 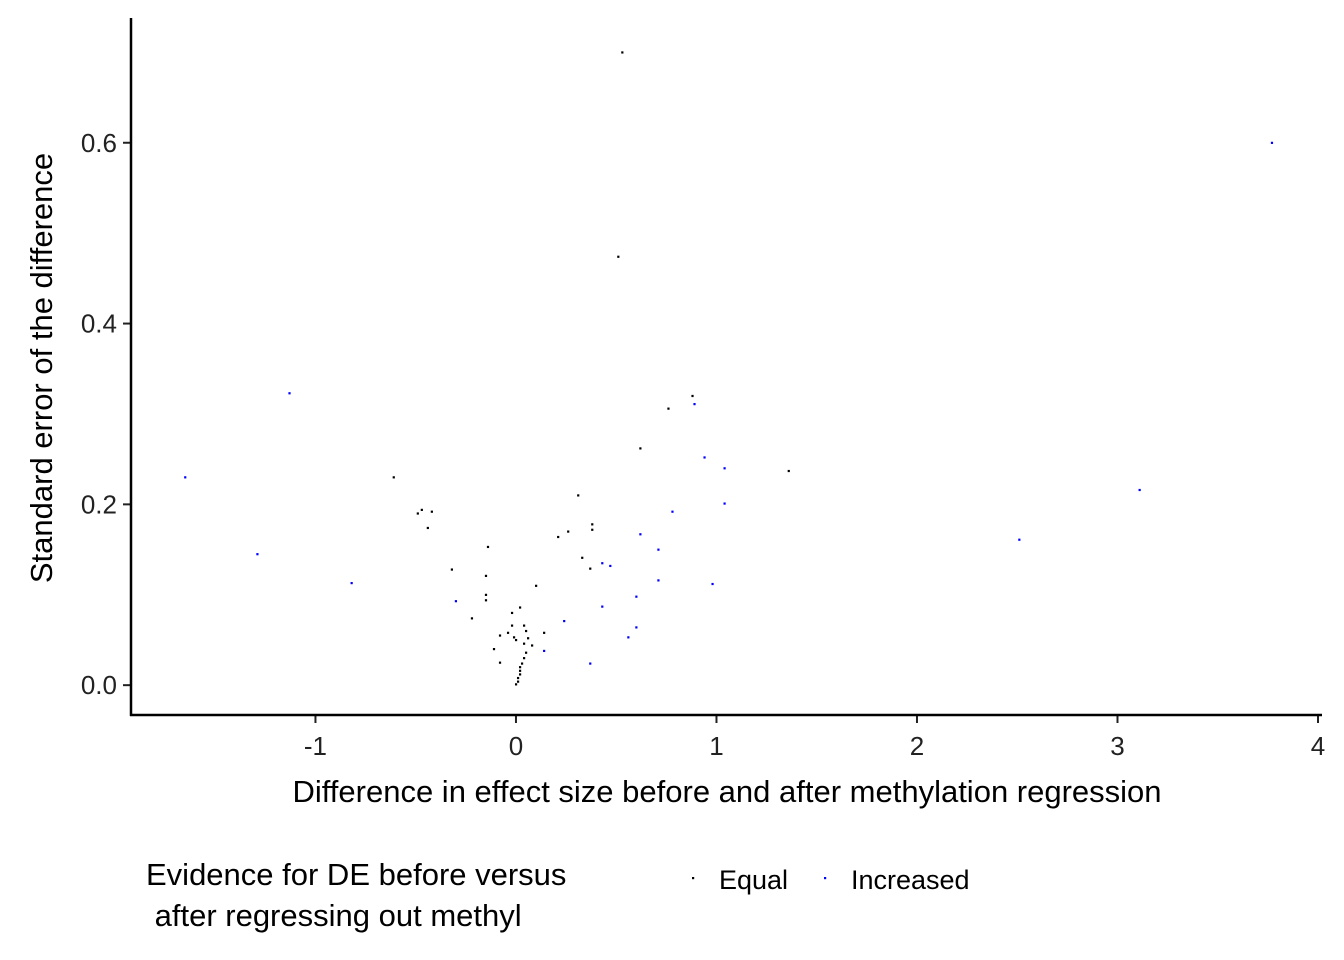 What do you see at coordinates (1318, 746) in the screenshot?
I see `x-tick-label: 4` at bounding box center [1318, 746].